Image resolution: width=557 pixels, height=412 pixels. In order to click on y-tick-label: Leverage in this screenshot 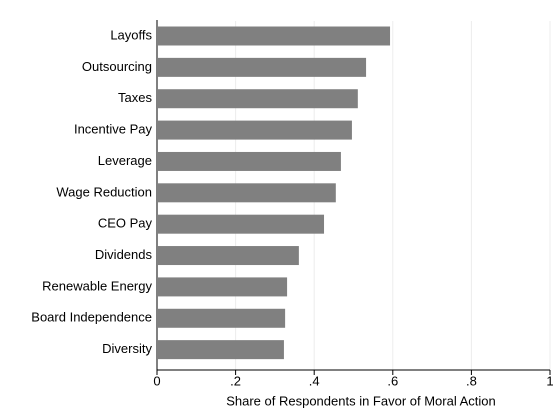, I will do `click(125, 160)`.